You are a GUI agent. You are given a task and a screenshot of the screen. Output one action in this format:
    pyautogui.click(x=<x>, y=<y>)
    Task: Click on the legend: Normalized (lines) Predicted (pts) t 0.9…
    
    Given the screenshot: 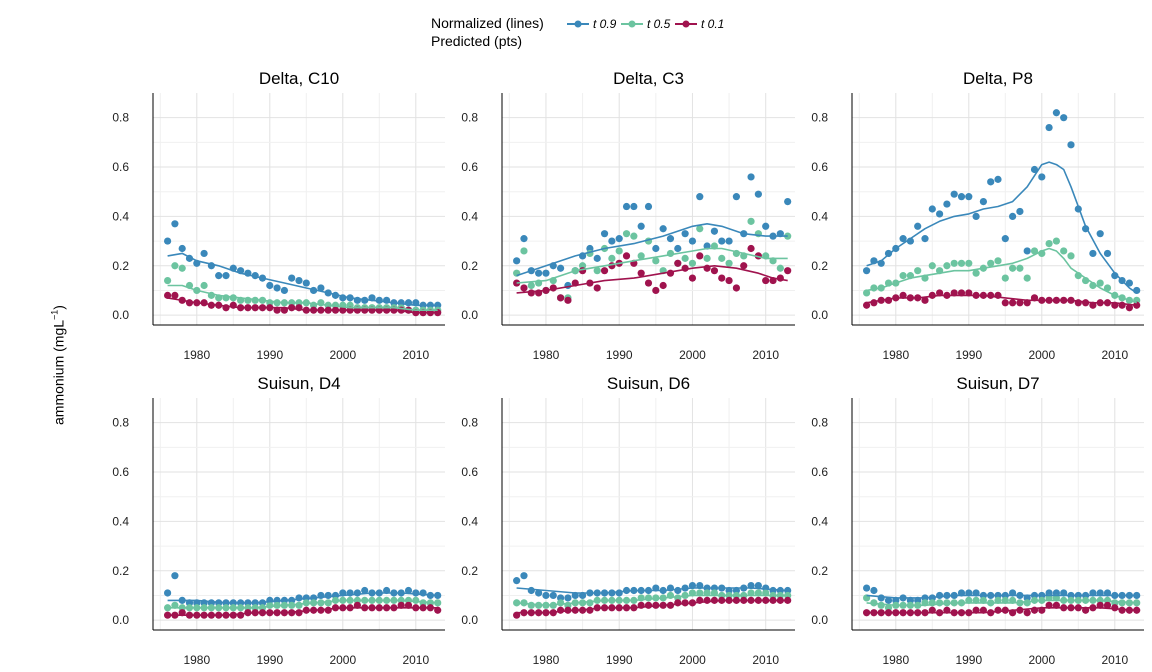 What is the action you would take?
    pyautogui.click(x=591, y=32)
    